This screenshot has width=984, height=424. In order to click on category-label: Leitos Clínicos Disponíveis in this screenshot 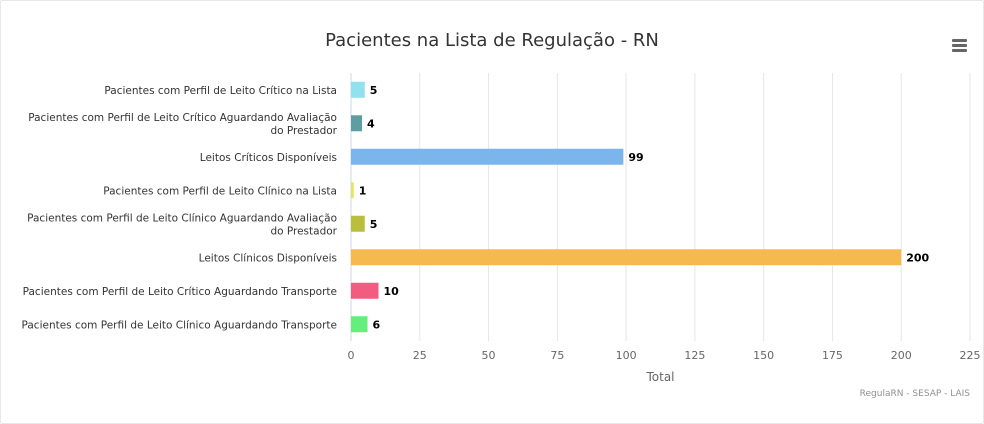, I will do `click(268, 258)`.